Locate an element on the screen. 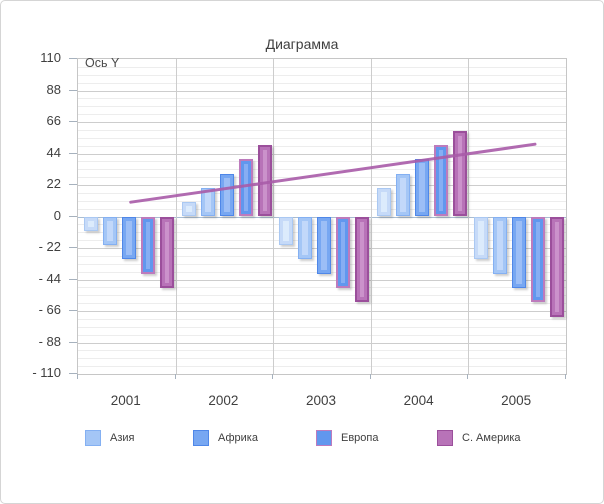  legend-item-Азия: Азия is located at coordinates (109, 438).